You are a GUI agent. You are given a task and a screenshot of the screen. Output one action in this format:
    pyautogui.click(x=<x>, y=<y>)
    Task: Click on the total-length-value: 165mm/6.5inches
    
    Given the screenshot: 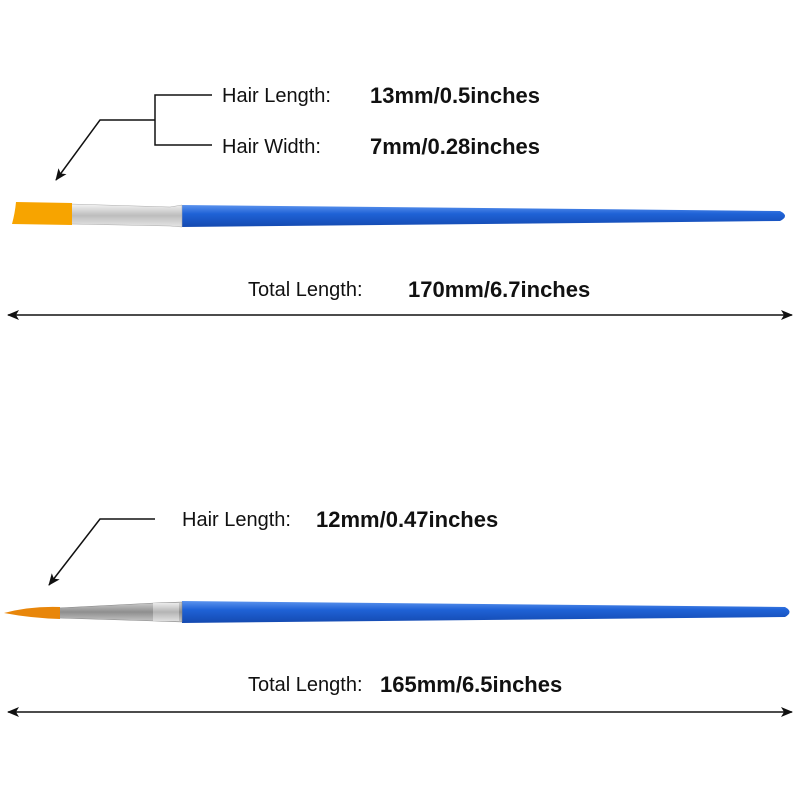 What is the action you would take?
    pyautogui.click(x=471, y=684)
    